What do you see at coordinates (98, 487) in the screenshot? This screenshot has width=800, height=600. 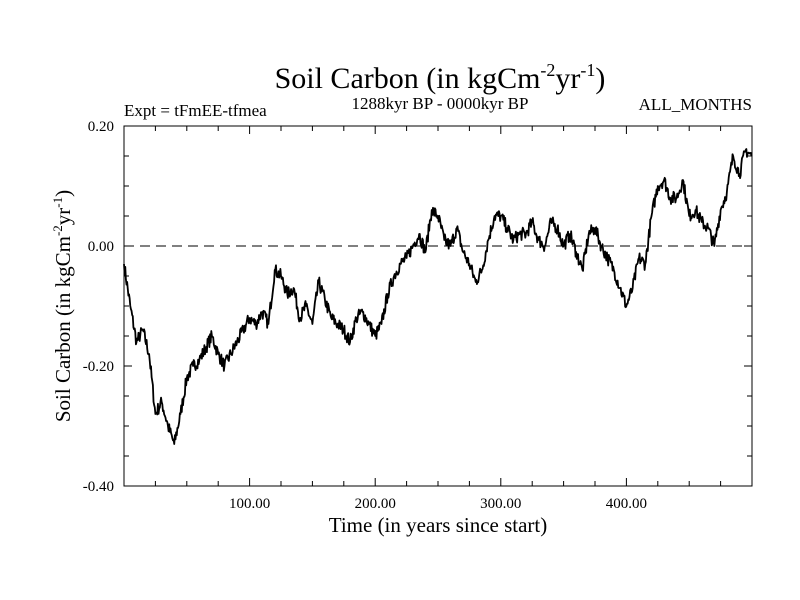 I see `y-tick-label: -0.40` at bounding box center [98, 487].